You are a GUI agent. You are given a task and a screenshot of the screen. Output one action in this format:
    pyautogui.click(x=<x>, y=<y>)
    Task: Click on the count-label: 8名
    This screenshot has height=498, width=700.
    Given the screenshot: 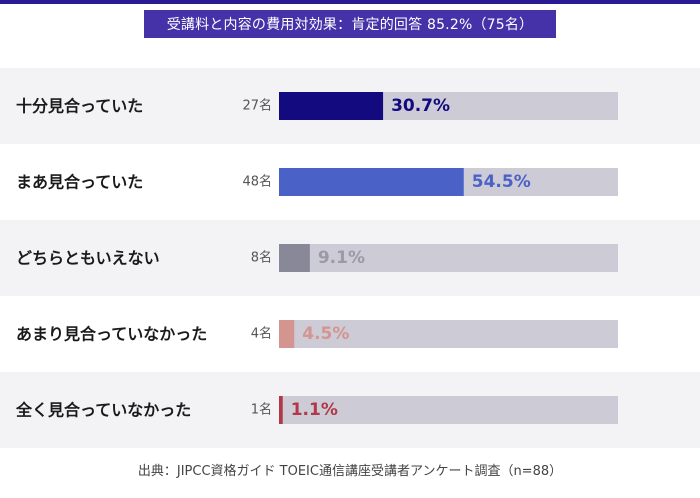 What is the action you would take?
    pyautogui.click(x=261, y=258)
    